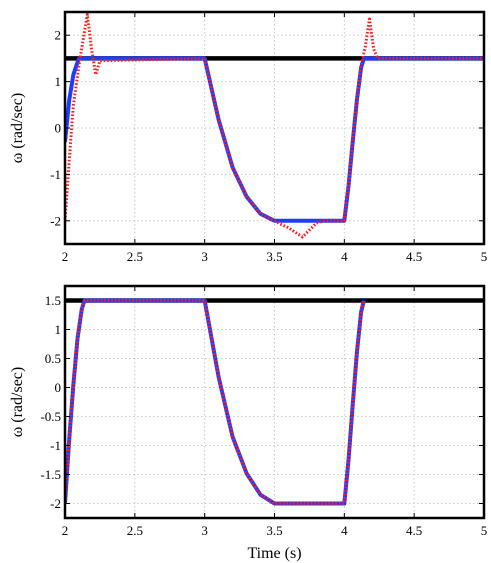  What do you see at coordinates (53, 300) in the screenshot?
I see `y-tick-label: 1.5` at bounding box center [53, 300].